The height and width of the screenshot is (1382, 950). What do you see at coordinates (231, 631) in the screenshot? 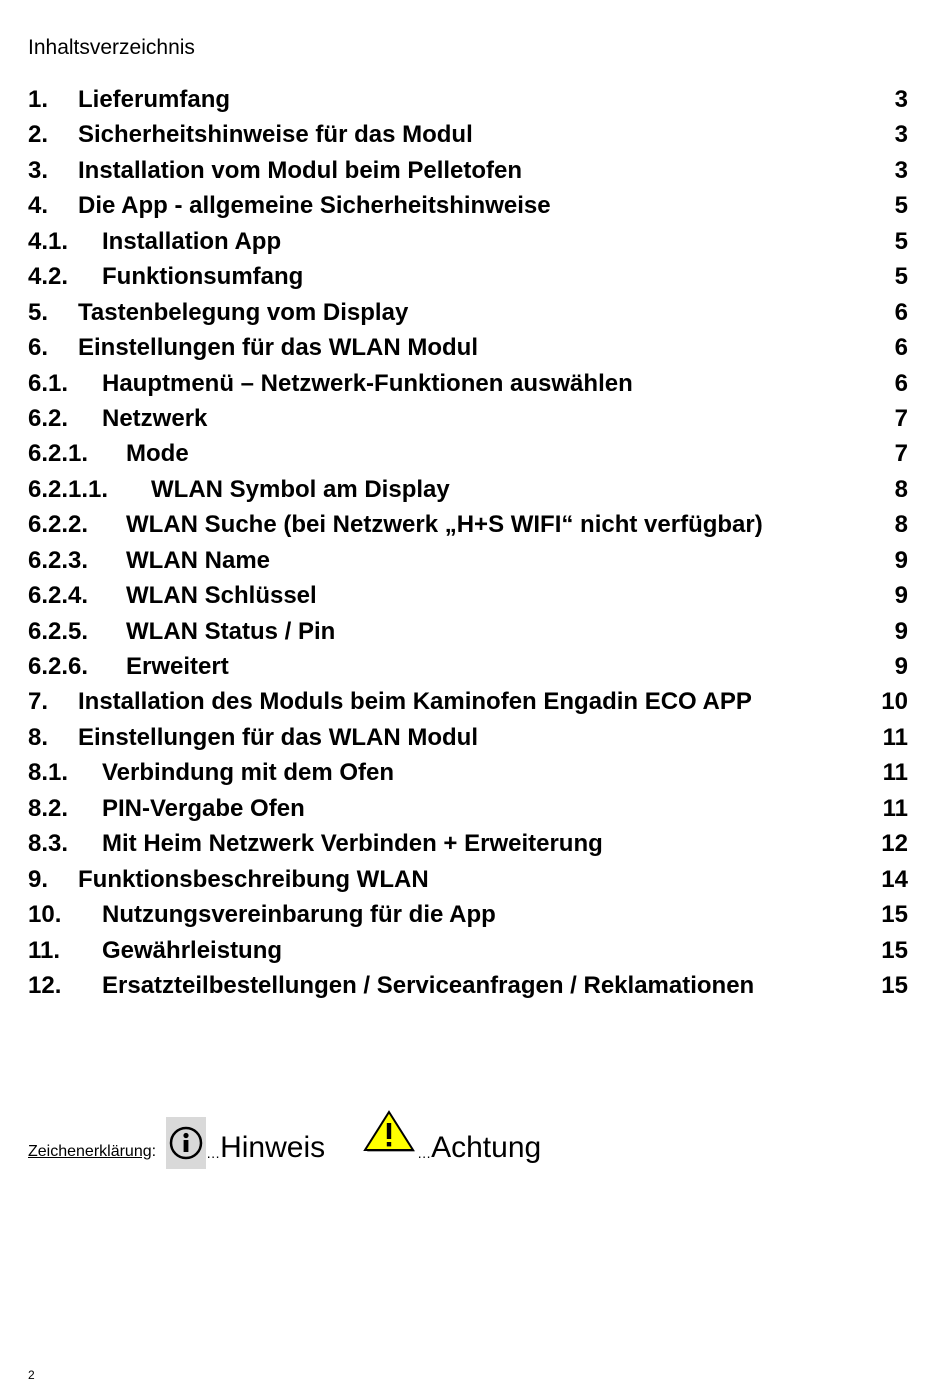
I see `toc-entry-title: WLAN Status / Pin` at bounding box center [231, 631].